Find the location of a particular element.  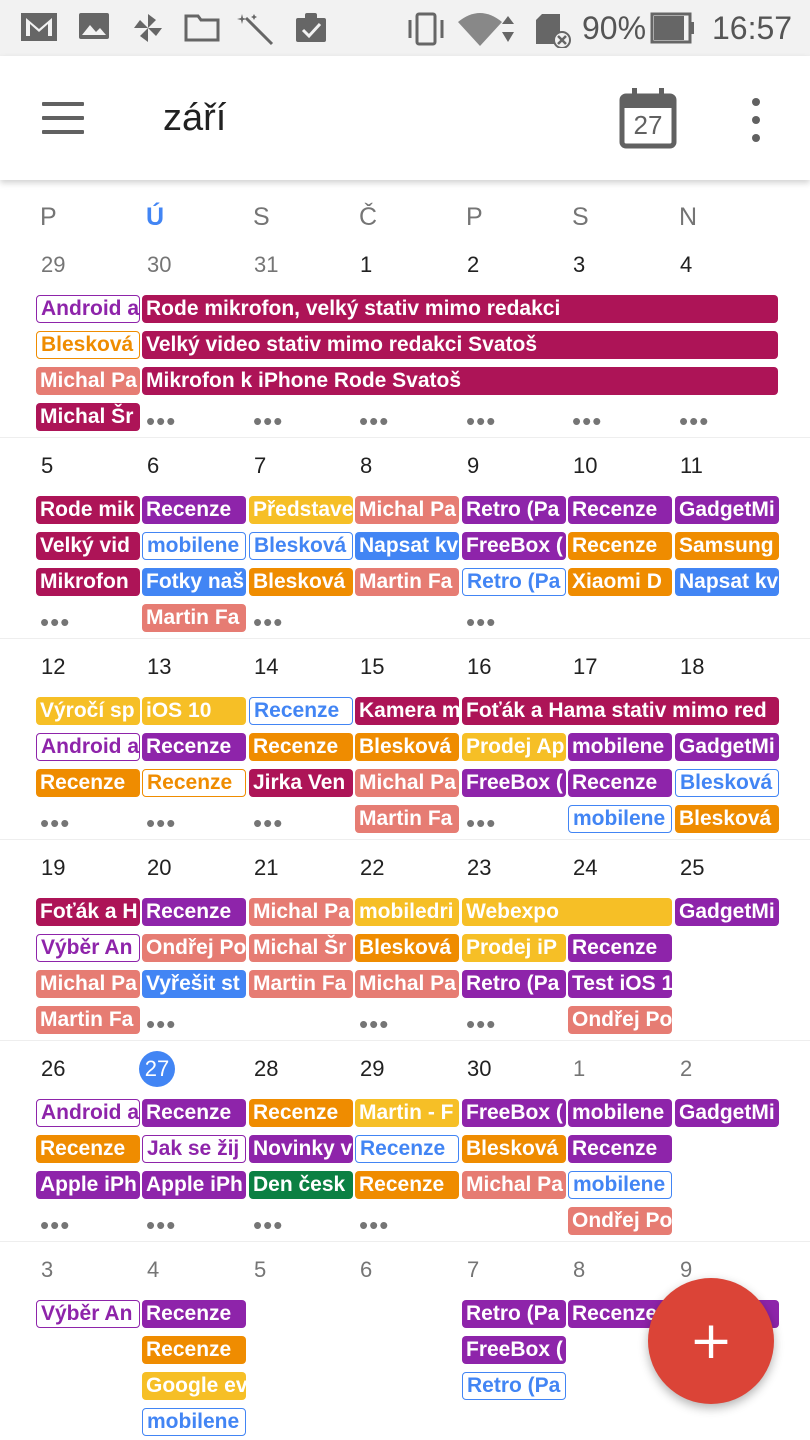

event-chip: Martin - F is located at coordinates (407, 1113).